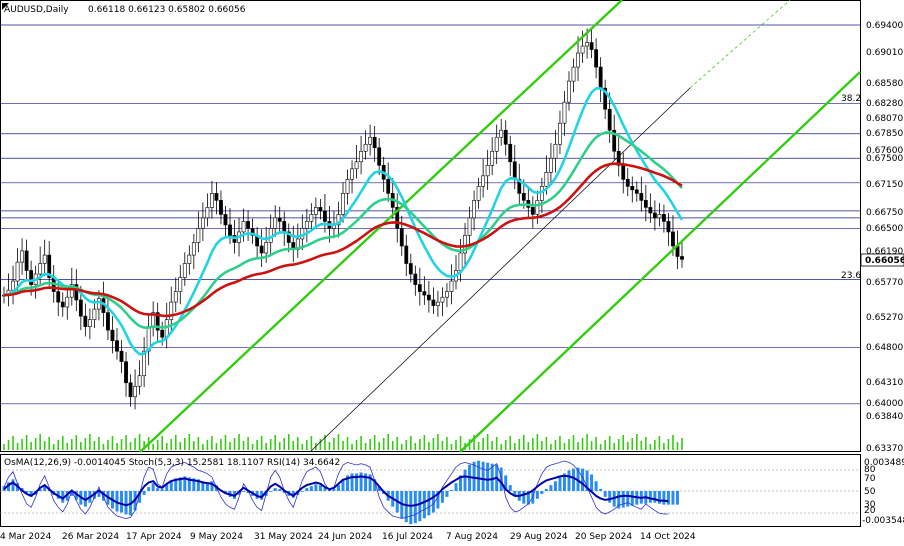 The width and height of the screenshot is (904, 546). Describe the element at coordinates (283, 537) in the screenshot. I see `x-tick-label: 31 May 2024` at that location.